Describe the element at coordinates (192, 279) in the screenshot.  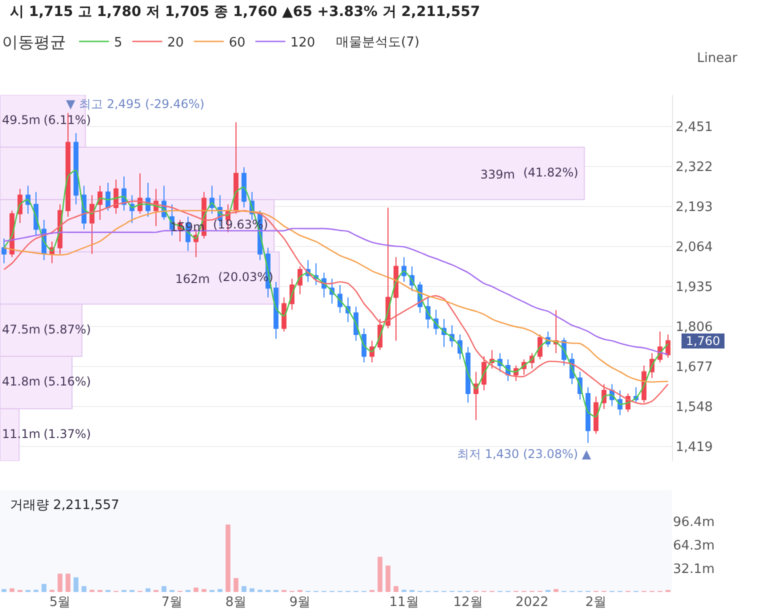
I see `data-label: 162m` at that location.